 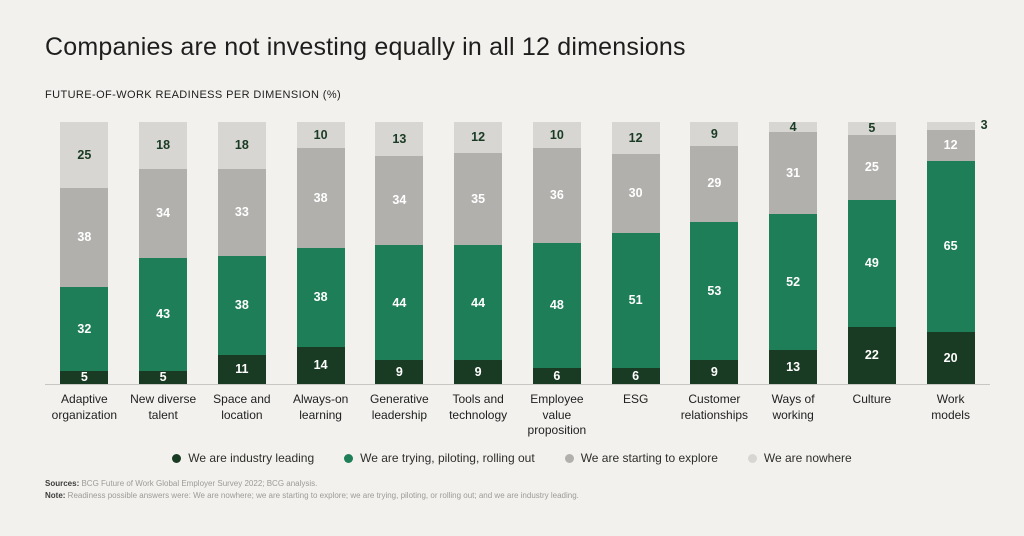 I want to click on bar-value-label: 13, so click(x=793, y=366).